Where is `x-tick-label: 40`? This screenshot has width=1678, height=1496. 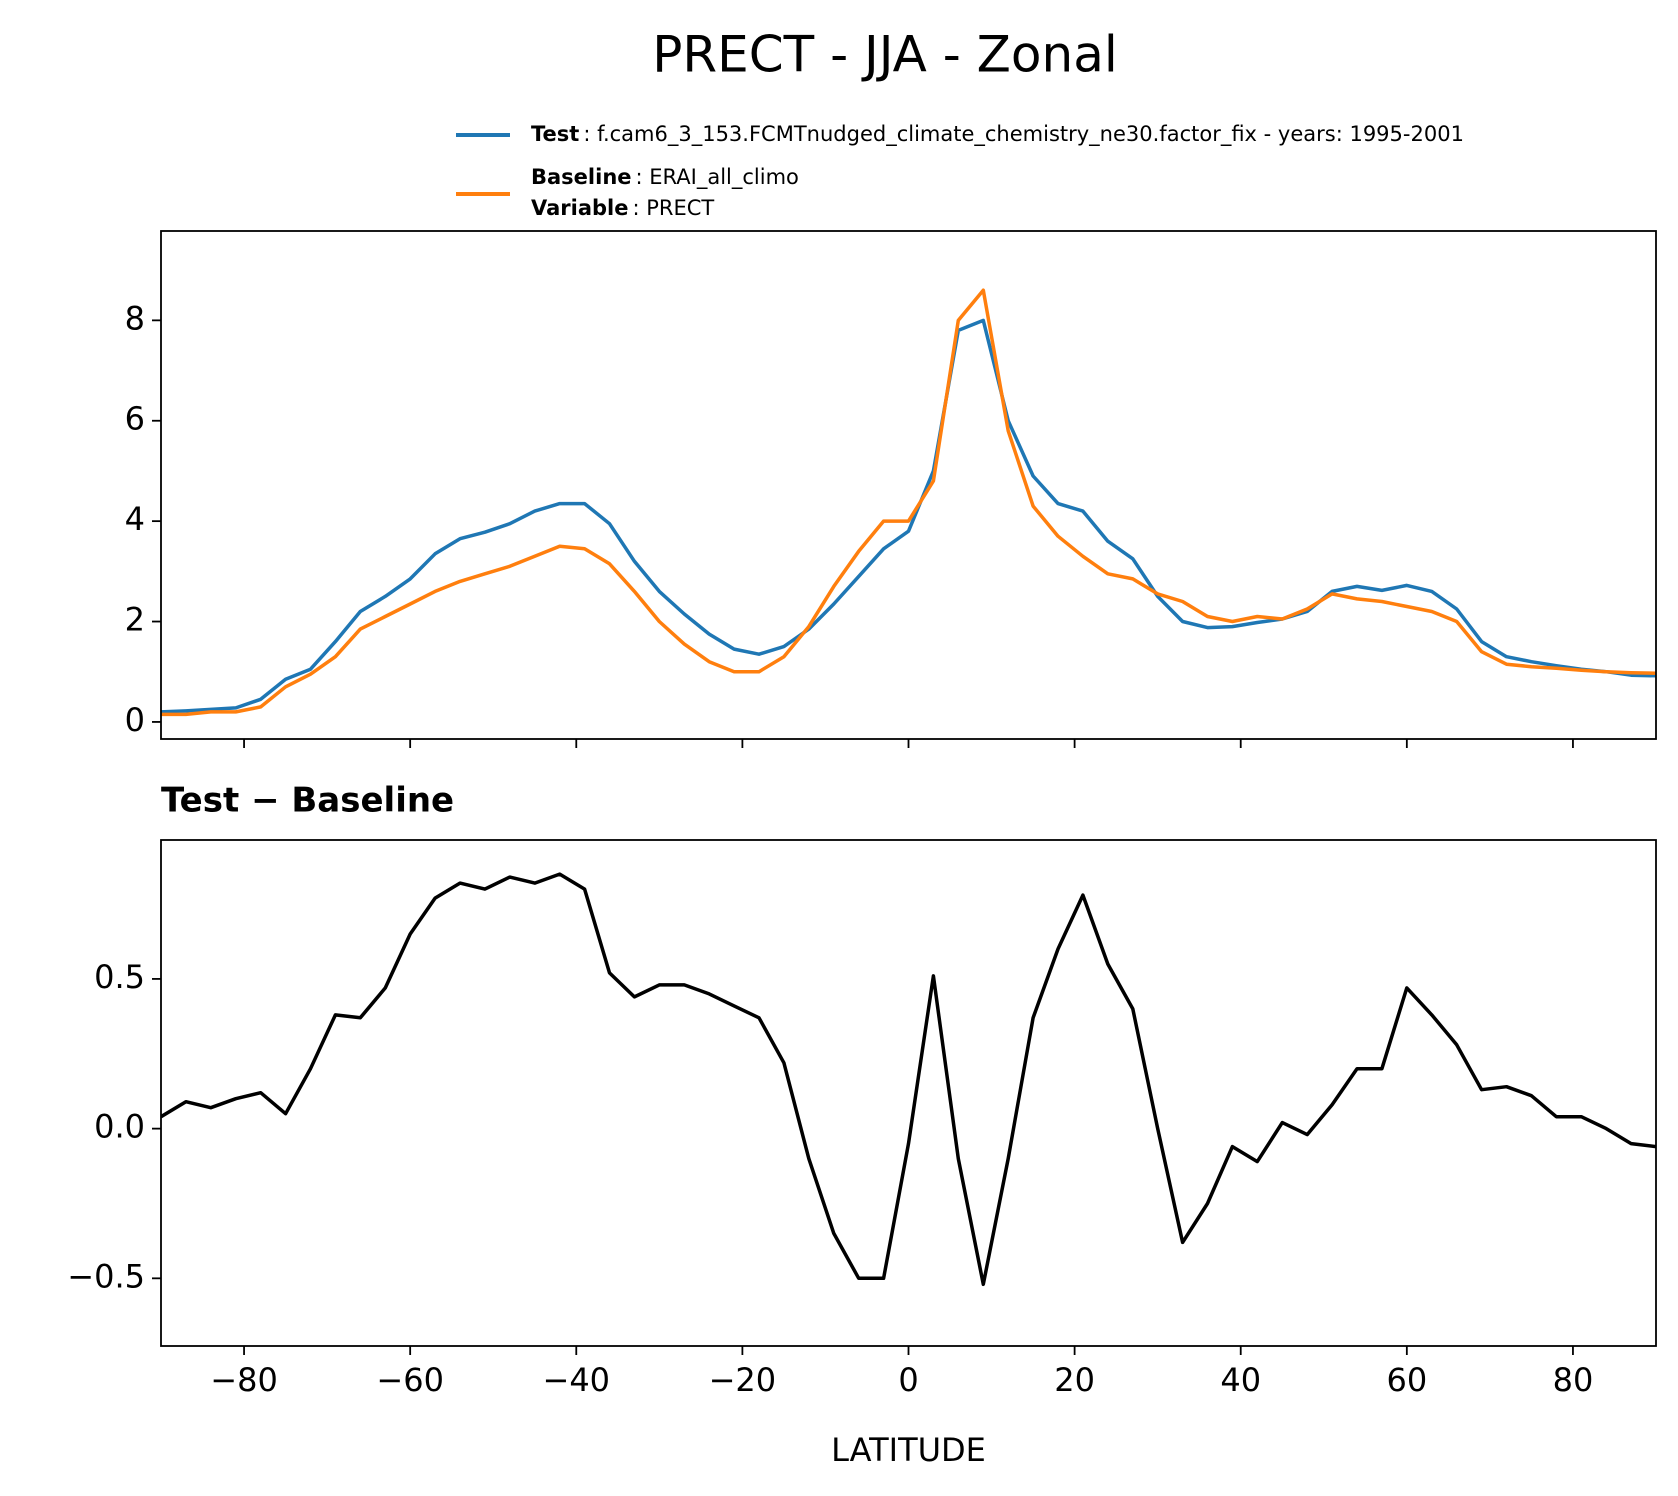 x-tick-label: 40 is located at coordinates (1240, 1380).